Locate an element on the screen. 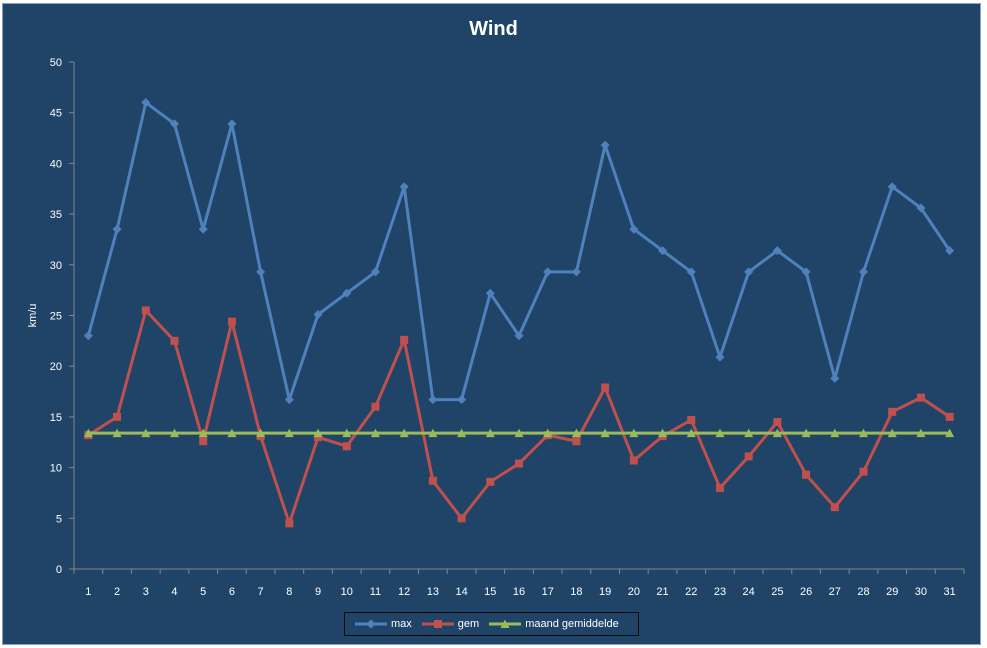 The width and height of the screenshot is (987, 648). x-tick-label: 7 is located at coordinates (261, 592).